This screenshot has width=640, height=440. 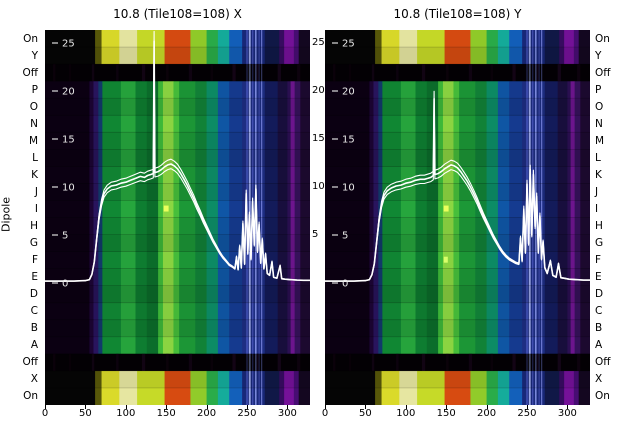 I want to click on y-axis-label: Dipole, so click(x=6, y=214).